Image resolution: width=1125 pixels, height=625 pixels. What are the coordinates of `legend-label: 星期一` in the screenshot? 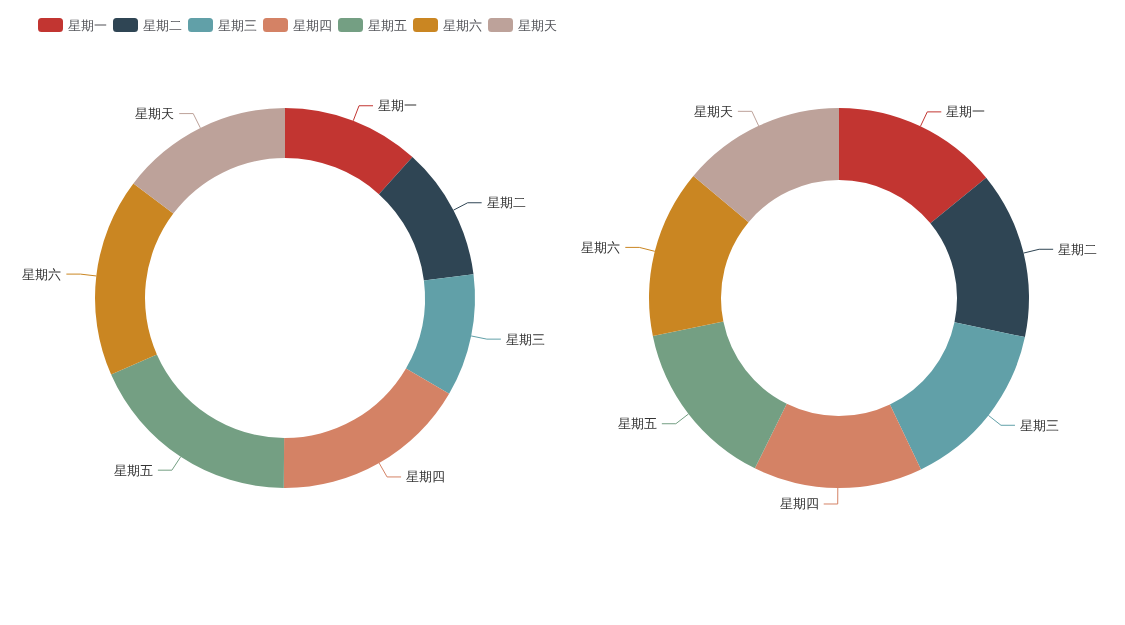 It's located at (87, 25).